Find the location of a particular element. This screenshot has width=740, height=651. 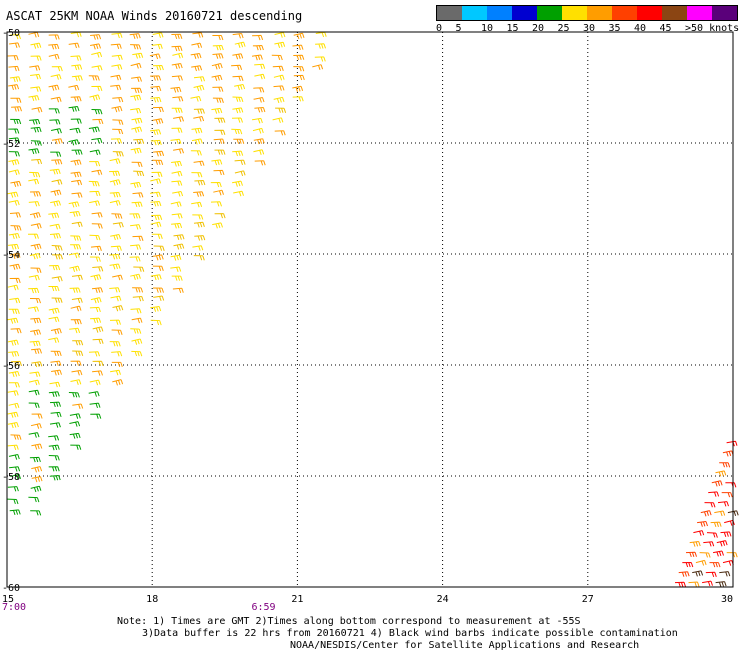

legend-label: 20 is located at coordinates (538, 28).